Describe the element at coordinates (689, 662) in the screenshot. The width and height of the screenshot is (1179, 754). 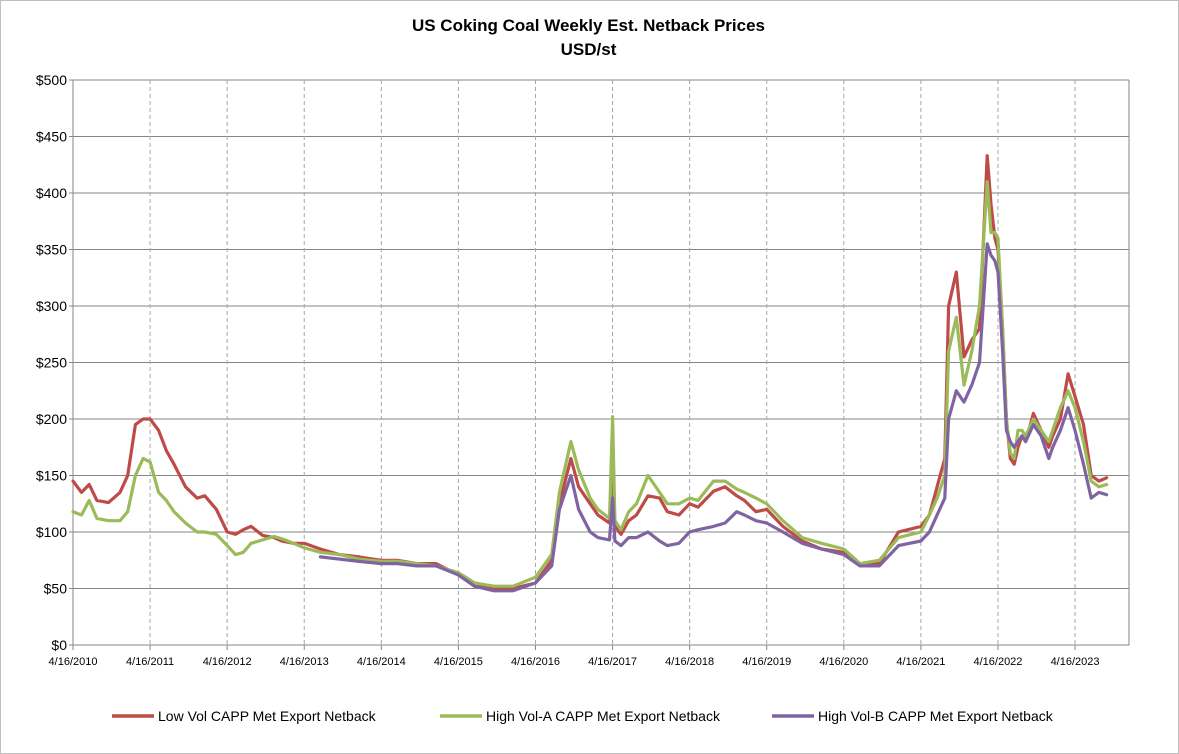
I see `x-tick-label: 4/16/2018` at that location.